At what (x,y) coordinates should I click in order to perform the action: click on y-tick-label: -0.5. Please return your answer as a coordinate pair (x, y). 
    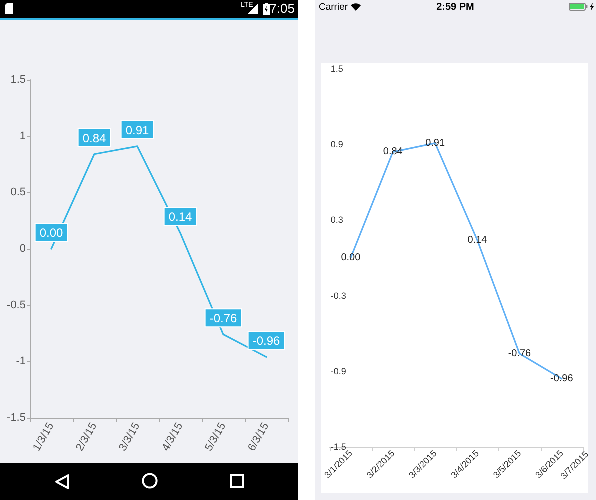
    Looking at the image, I should click on (16, 305).